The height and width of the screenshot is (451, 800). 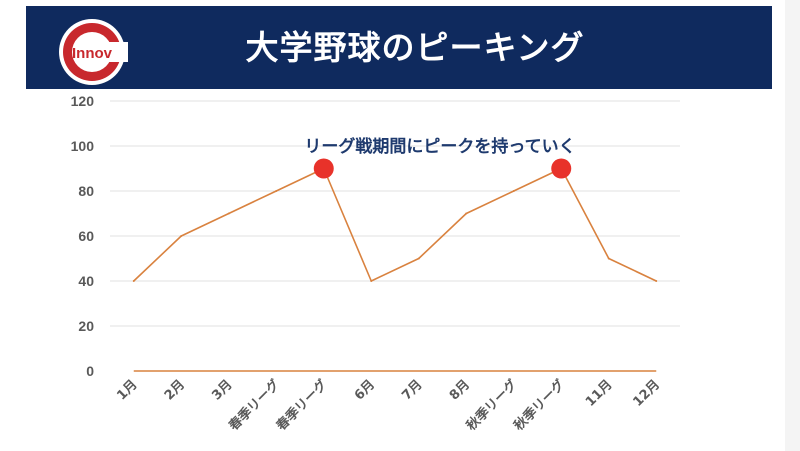 I want to click on y-tick-label: 60, so click(x=86, y=236).